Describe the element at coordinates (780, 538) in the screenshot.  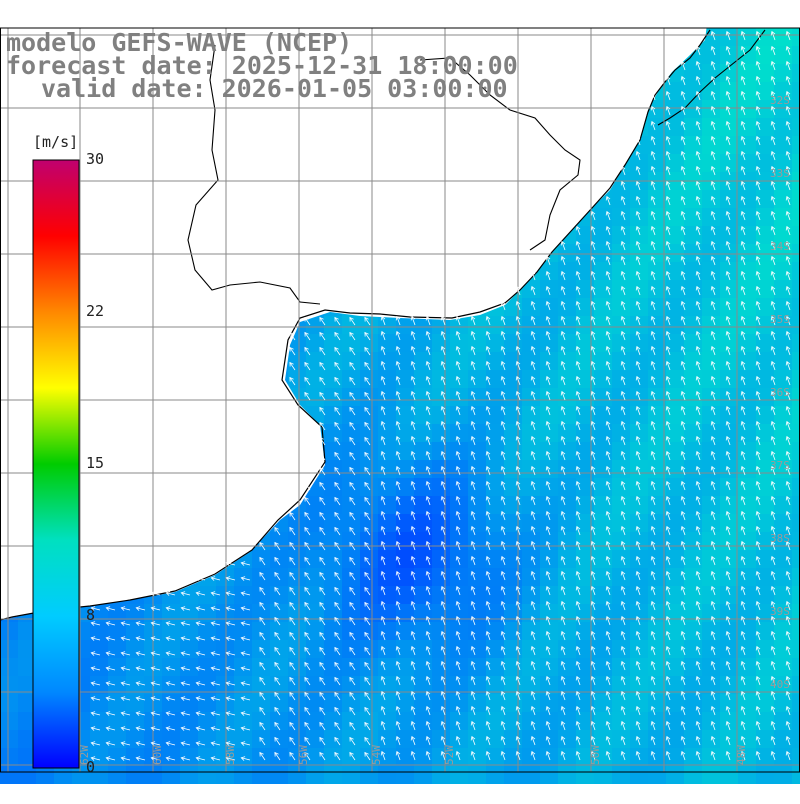
I see `latitude-label: 38S` at that location.